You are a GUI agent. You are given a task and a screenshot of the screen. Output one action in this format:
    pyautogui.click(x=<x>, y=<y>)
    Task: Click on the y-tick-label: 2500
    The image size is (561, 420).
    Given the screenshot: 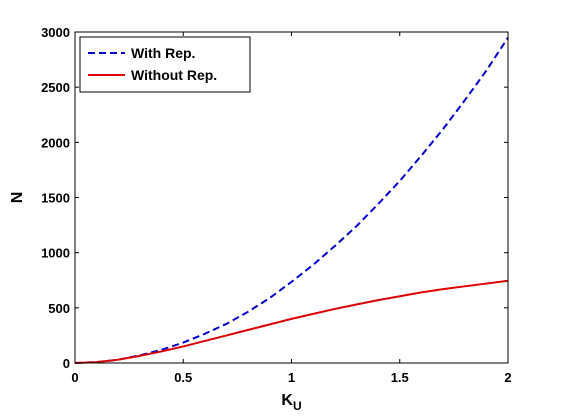 What is the action you would take?
    pyautogui.click(x=55, y=87)
    